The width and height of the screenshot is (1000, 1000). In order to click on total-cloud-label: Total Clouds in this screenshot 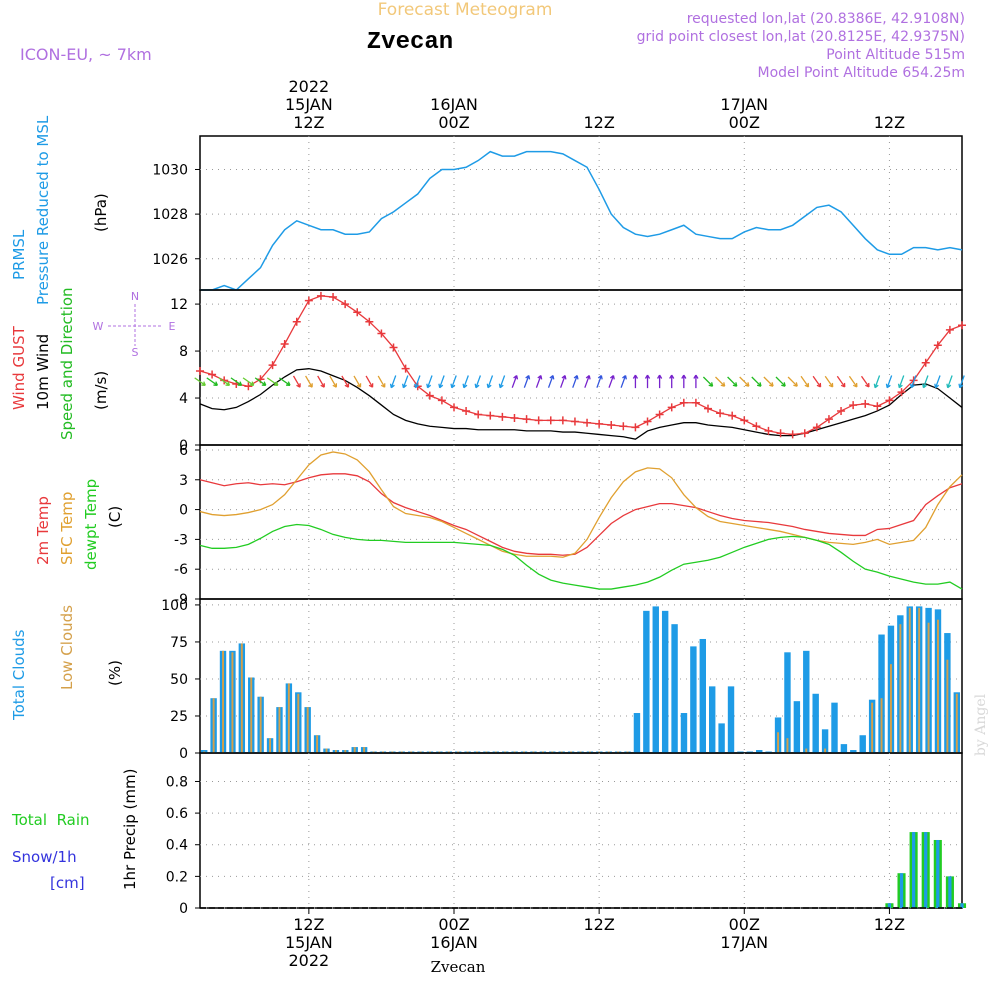, I will do `click(19, 675)`.